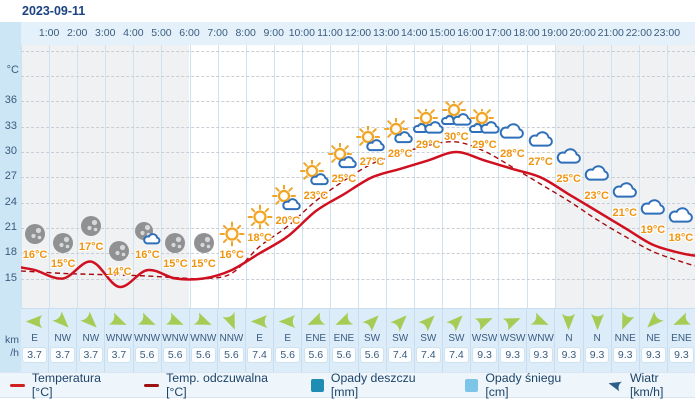  Describe the element at coordinates (10, 100) in the screenshot. I see `y-tick-label: 36` at that location.